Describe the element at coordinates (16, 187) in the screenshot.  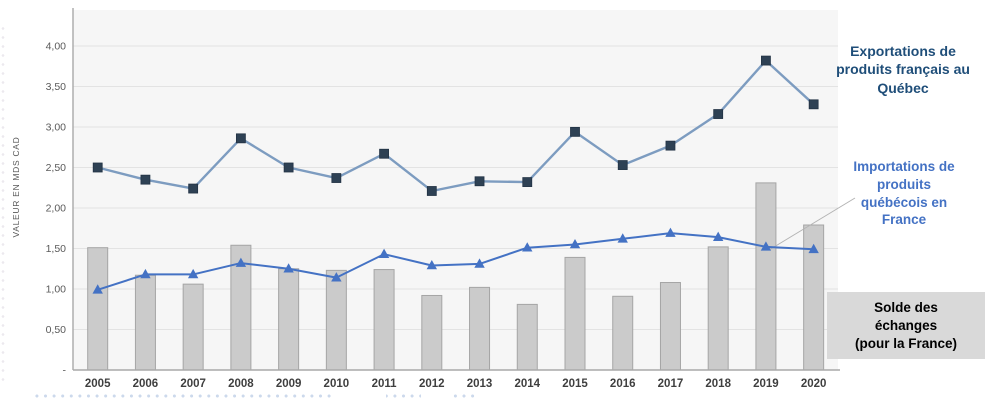
I see `y-axis-title: VALEUR EN MDS CAD` at that location.